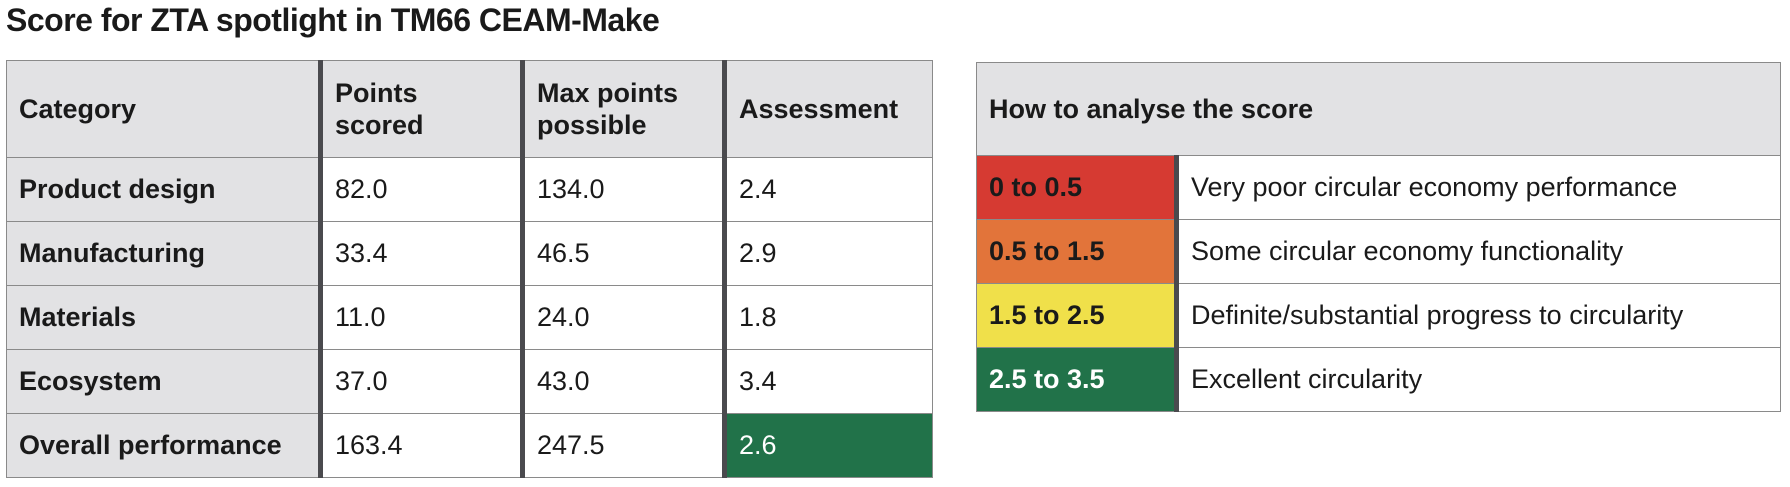 This screenshot has height=487, width=1790. What do you see at coordinates (163, 189) in the screenshot?
I see `category-cell: Product design` at bounding box center [163, 189].